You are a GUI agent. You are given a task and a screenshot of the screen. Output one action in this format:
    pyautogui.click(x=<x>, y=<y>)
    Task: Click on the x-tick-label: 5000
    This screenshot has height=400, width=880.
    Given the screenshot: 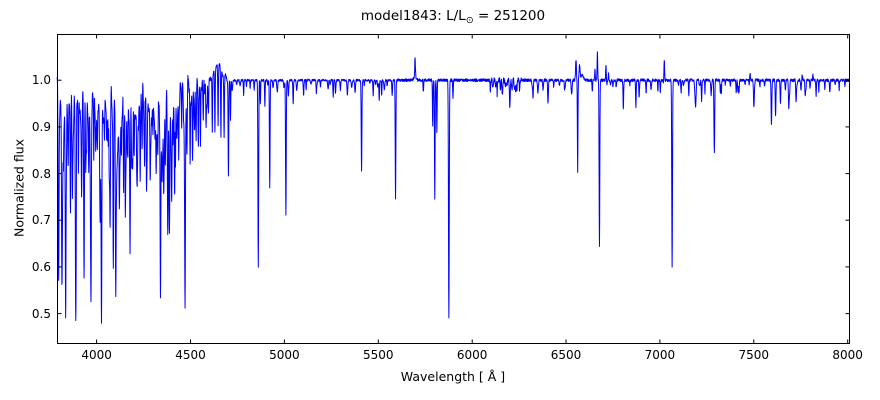 What is the action you would take?
    pyautogui.click(x=284, y=355)
    